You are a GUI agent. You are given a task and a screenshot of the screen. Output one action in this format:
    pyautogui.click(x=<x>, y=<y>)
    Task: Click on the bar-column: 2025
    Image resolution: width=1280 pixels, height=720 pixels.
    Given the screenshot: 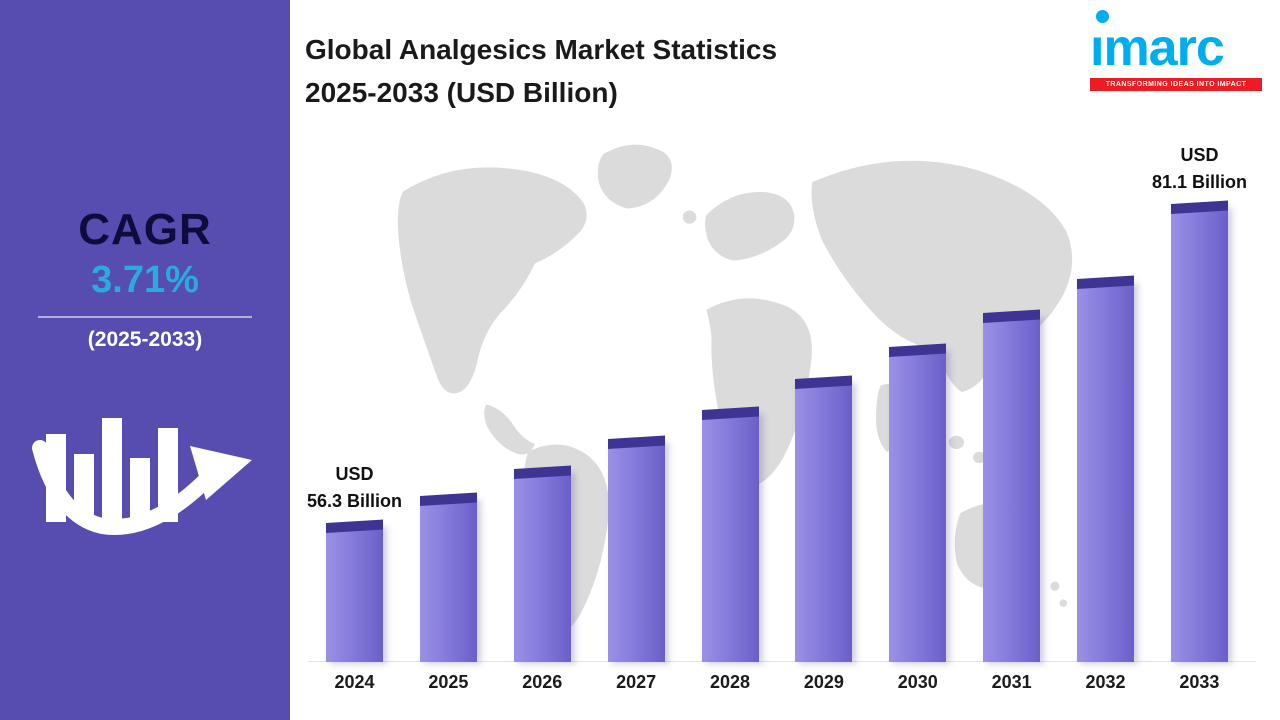 What is the action you would take?
    pyautogui.click(x=448, y=594)
    